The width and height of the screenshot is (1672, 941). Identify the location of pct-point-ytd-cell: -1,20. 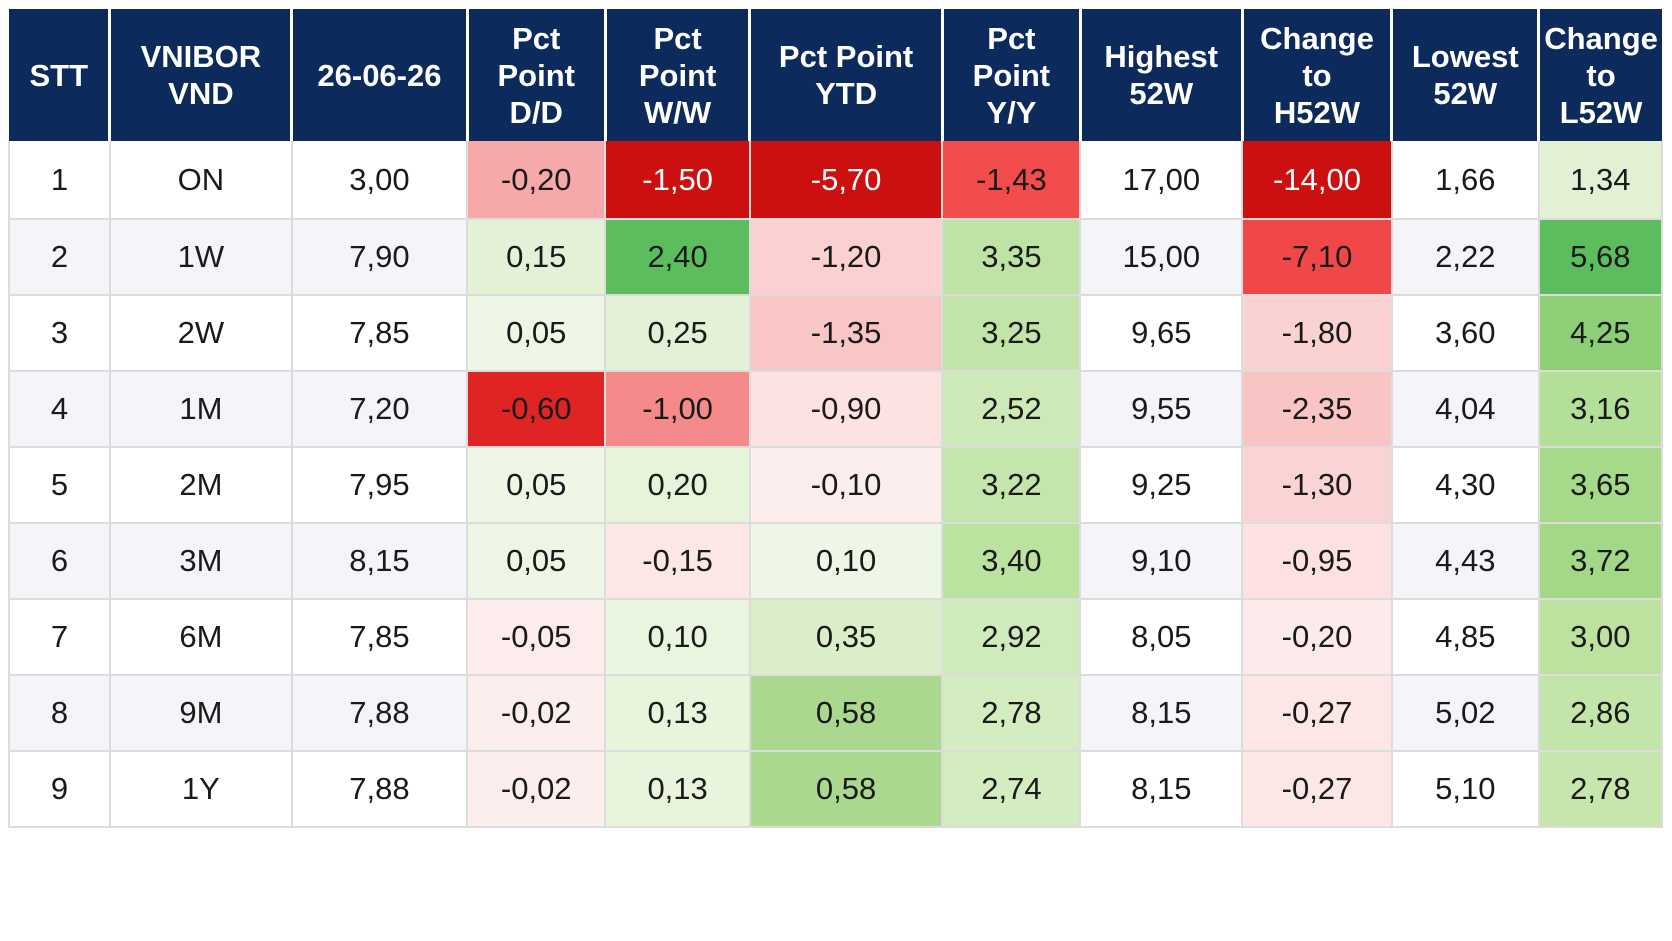
(846, 257).